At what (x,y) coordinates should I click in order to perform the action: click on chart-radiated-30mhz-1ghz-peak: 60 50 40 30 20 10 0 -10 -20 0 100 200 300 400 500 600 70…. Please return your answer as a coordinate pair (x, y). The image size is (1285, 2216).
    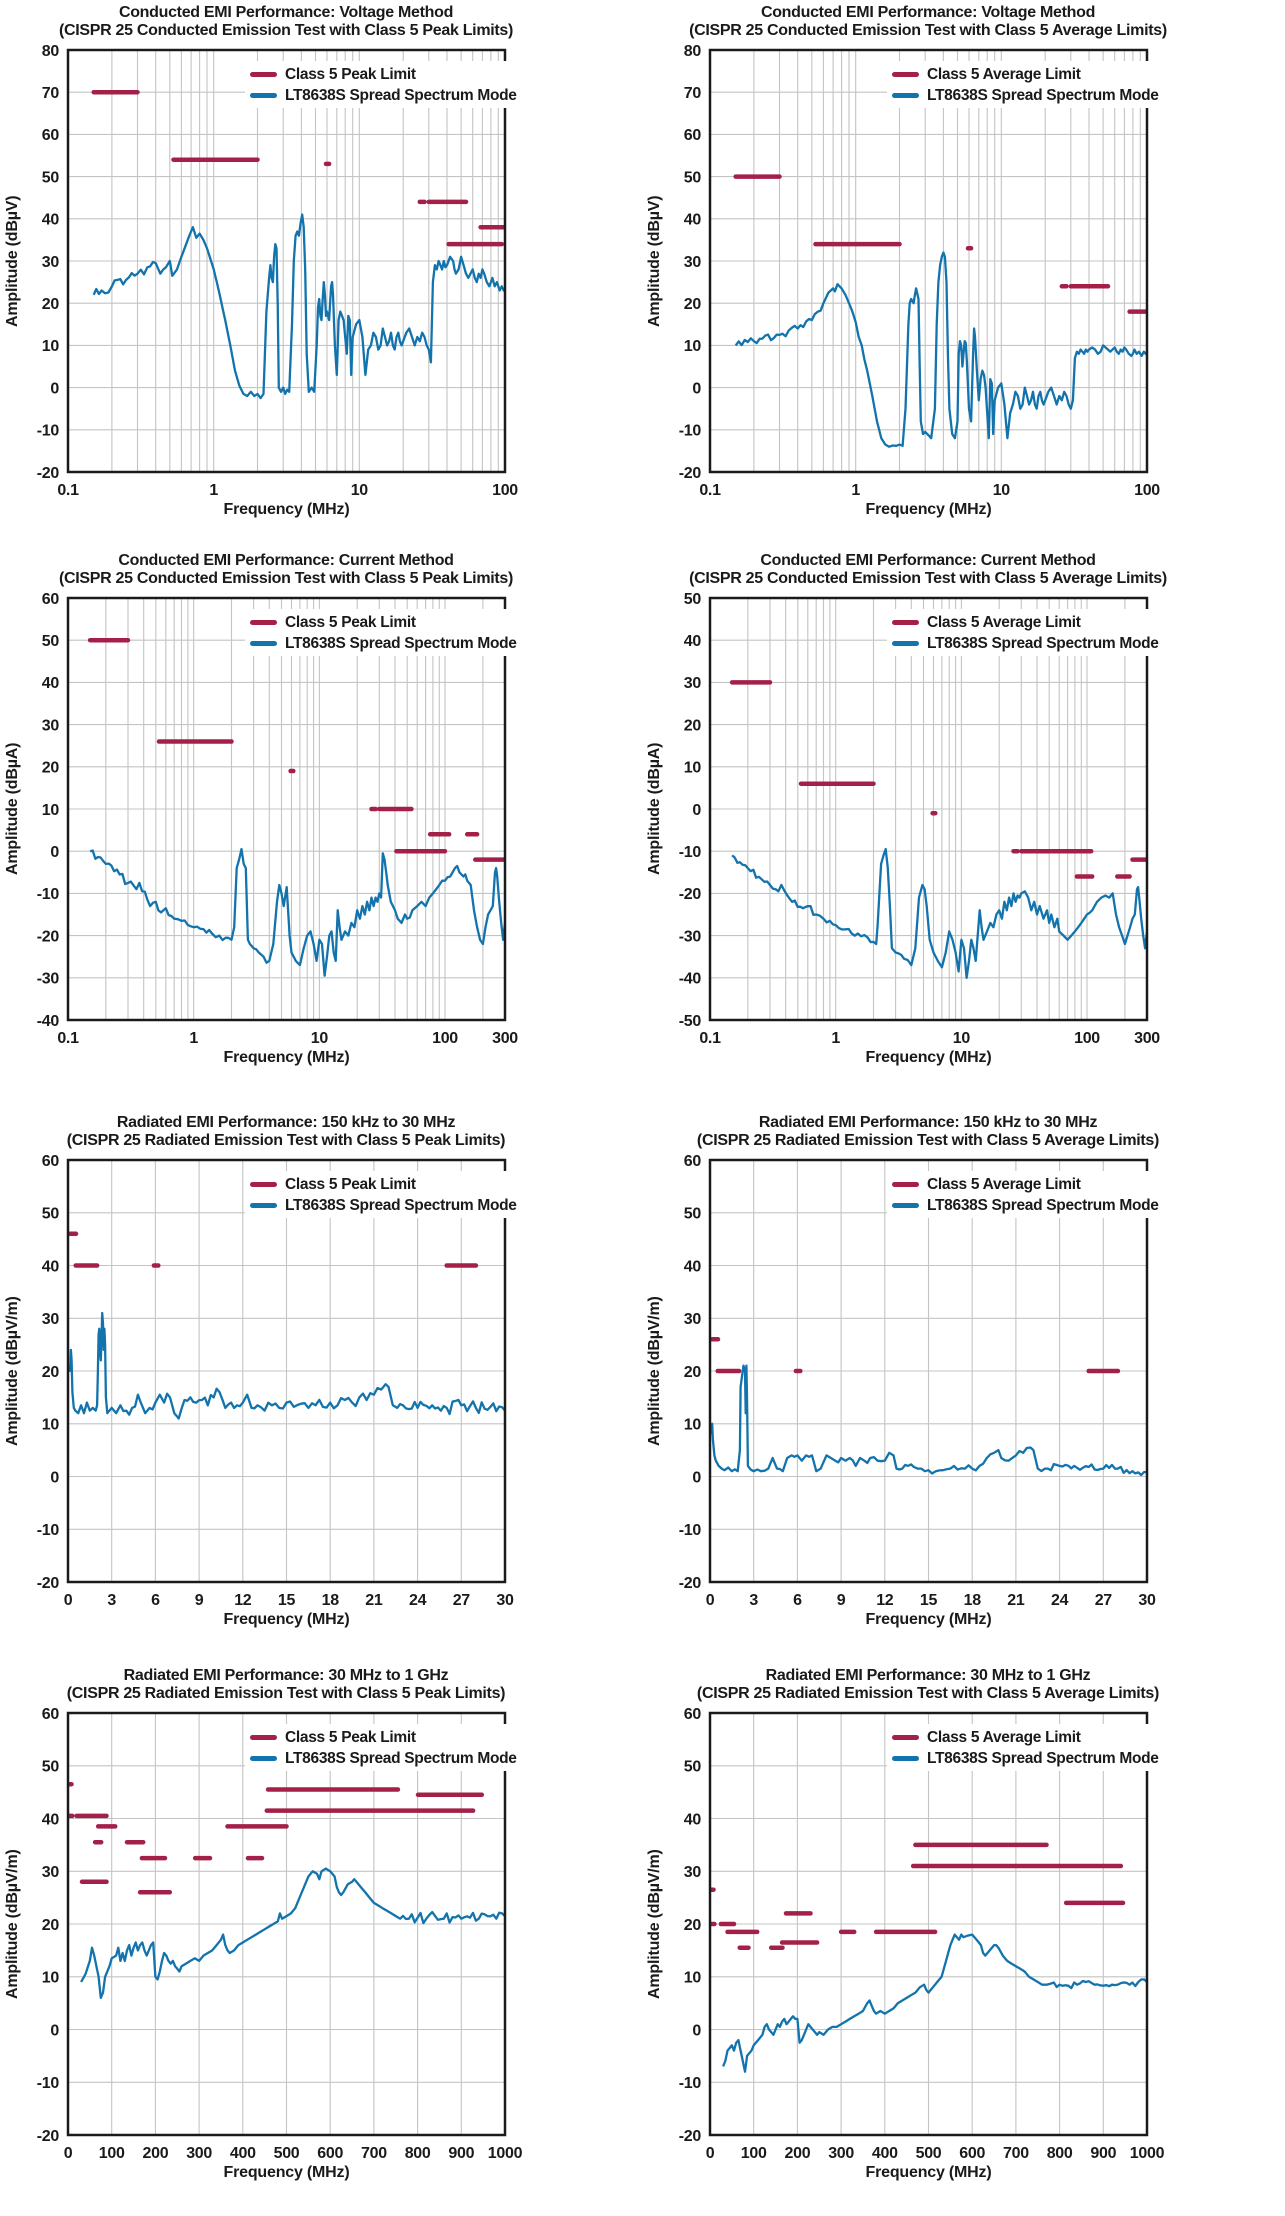
    Looking at the image, I should click on (321, 1925).